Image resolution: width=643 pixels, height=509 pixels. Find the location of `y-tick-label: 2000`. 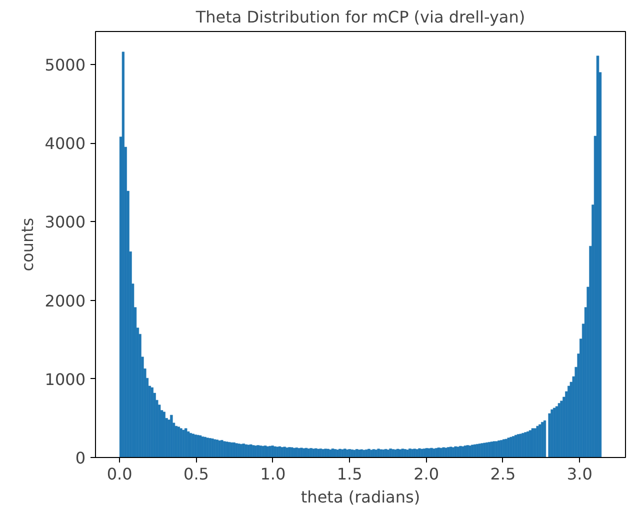

y-tick-label: 2000 is located at coordinates (65, 300).